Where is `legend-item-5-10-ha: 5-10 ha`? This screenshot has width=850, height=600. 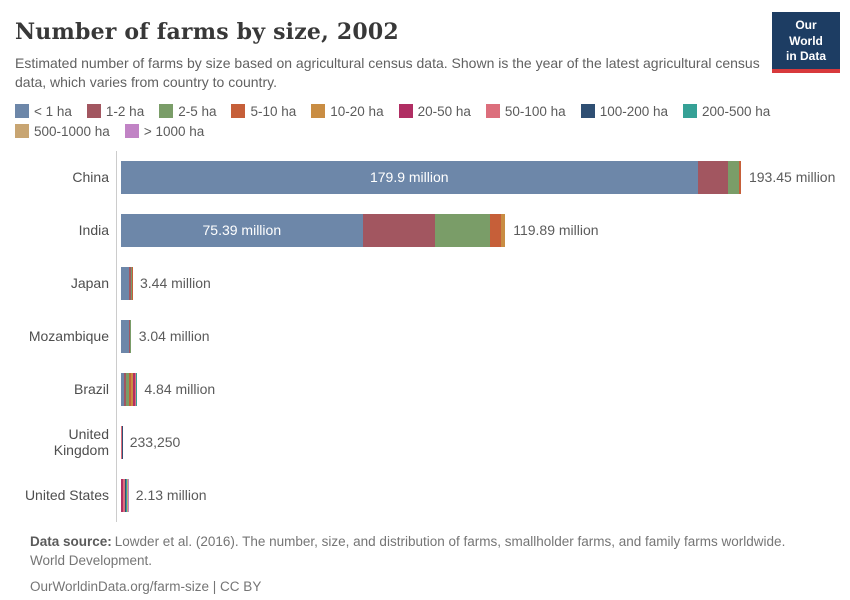
legend-item-5-10-ha: 5-10 ha is located at coordinates (263, 111).